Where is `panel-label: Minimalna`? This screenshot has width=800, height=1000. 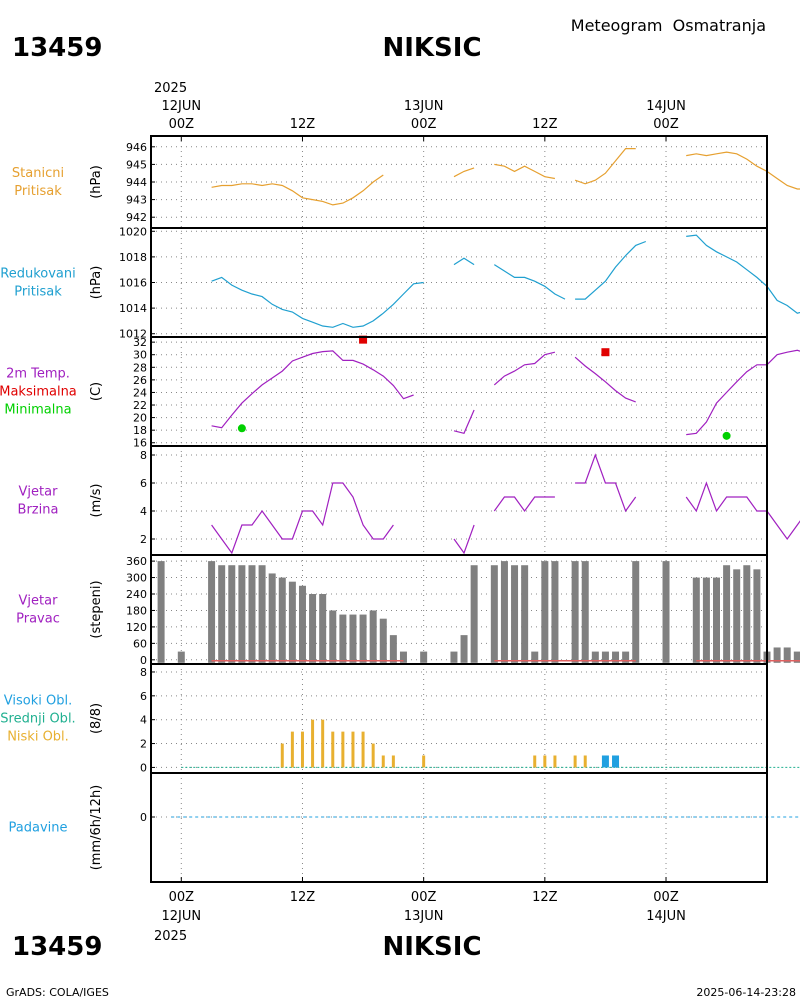
panel-label: Minimalna is located at coordinates (37, 410).